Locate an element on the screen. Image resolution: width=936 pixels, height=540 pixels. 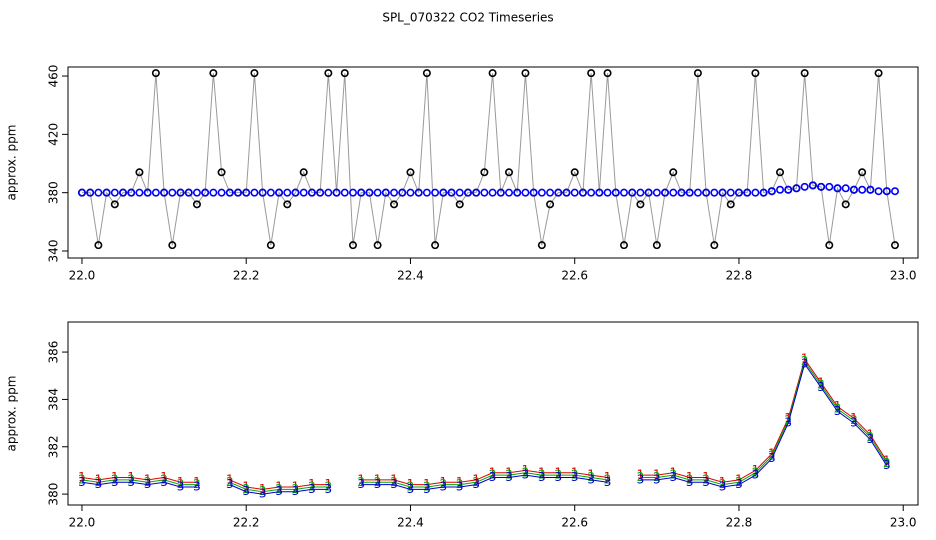
x-tick-label: 22.6 is located at coordinates (574, 276).